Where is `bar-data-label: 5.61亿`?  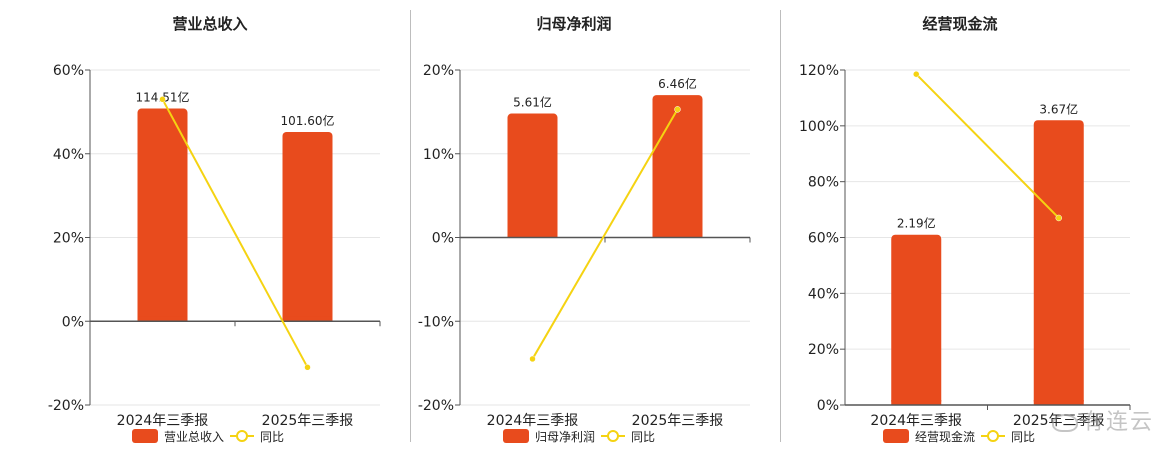 bar-data-label: 5.61亿 is located at coordinates (532, 102).